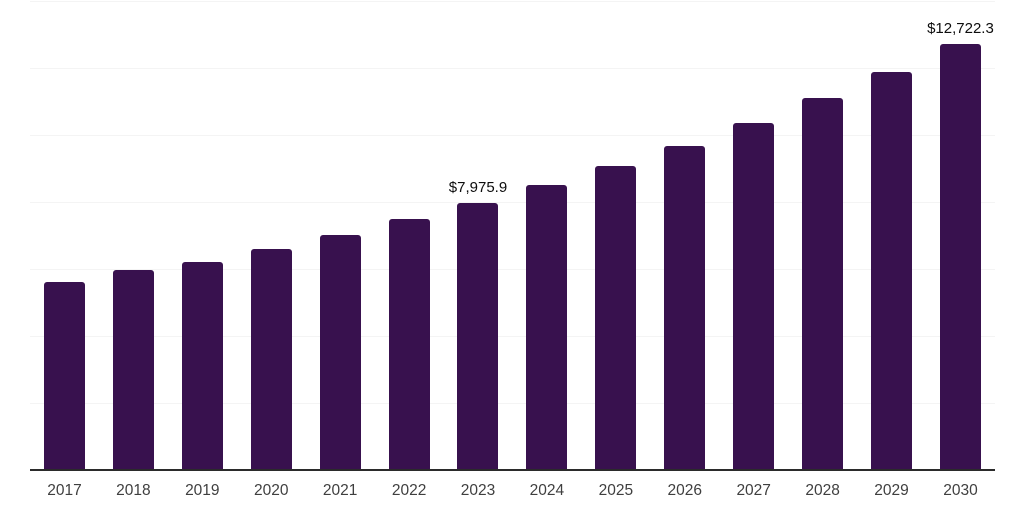  What do you see at coordinates (64, 490) in the screenshot?
I see `x-tick-2017: 2017` at bounding box center [64, 490].